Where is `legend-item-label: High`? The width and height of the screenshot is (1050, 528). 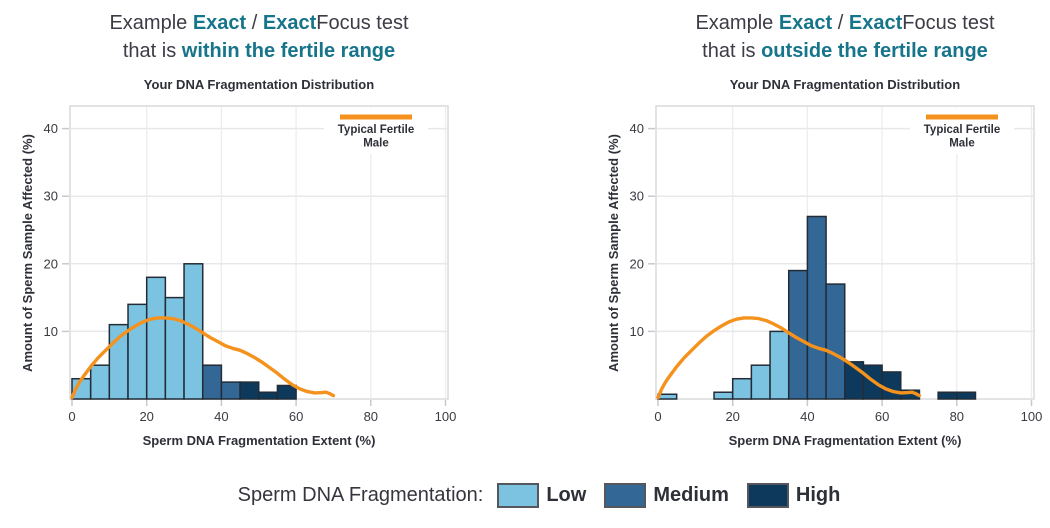
legend-item-label: High is located at coordinates (818, 495).